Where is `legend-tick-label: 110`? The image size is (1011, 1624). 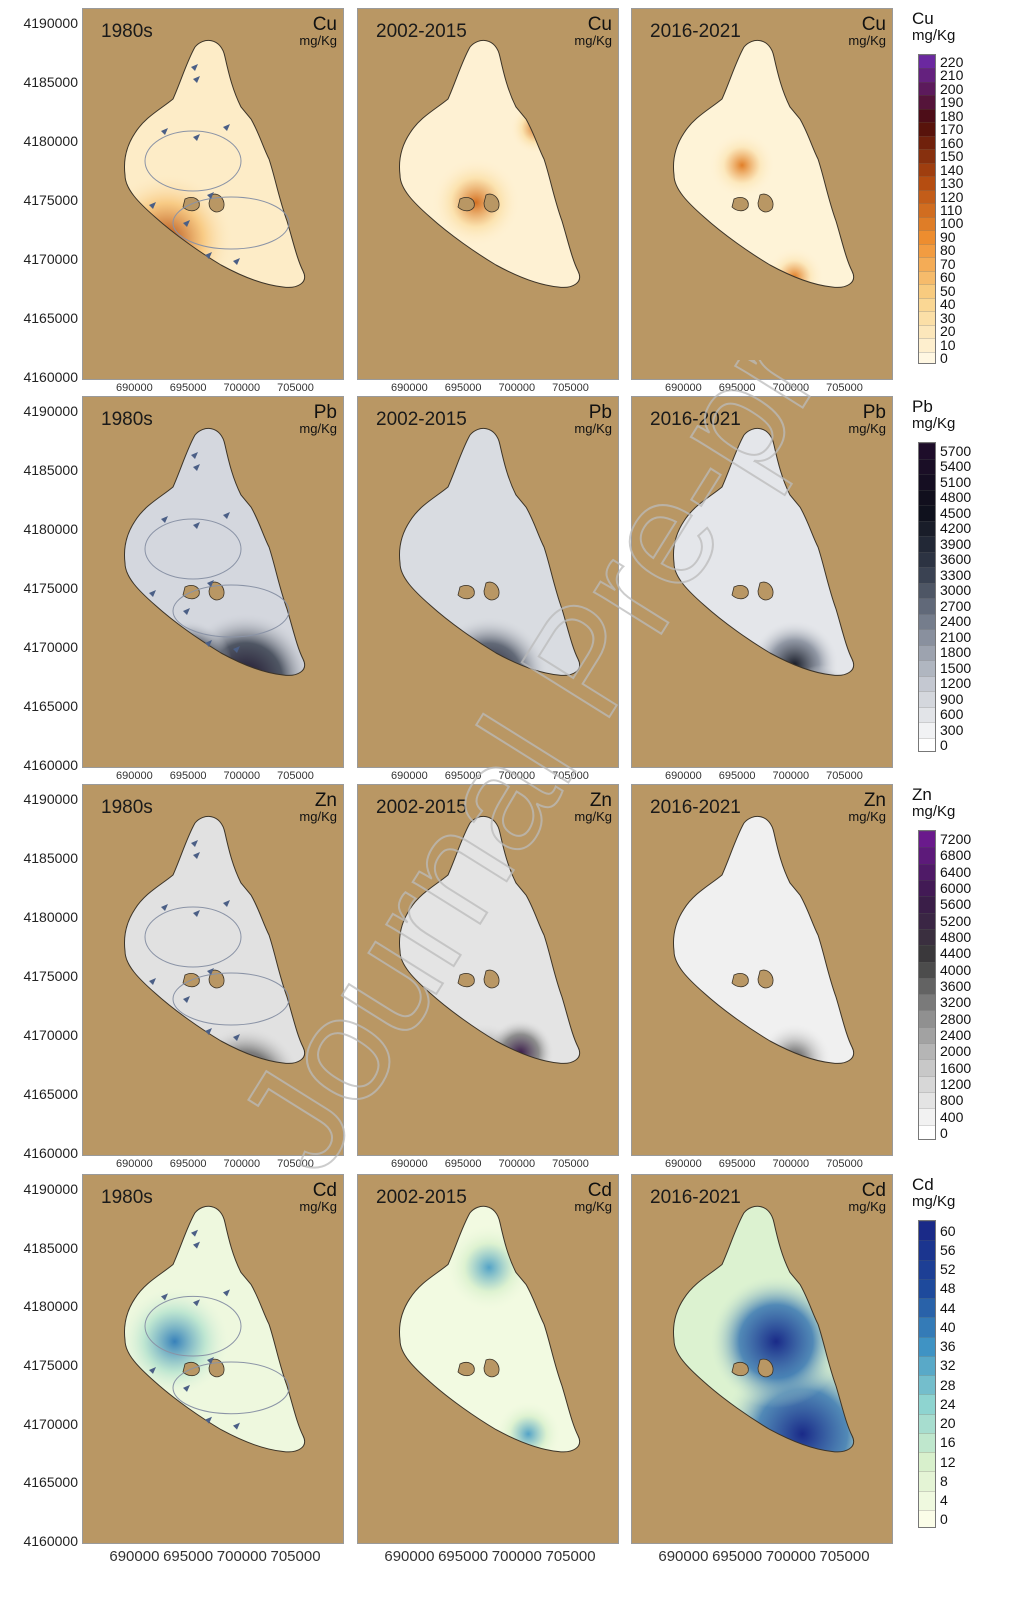 legend-tick-label: 110 is located at coordinates (951, 210).